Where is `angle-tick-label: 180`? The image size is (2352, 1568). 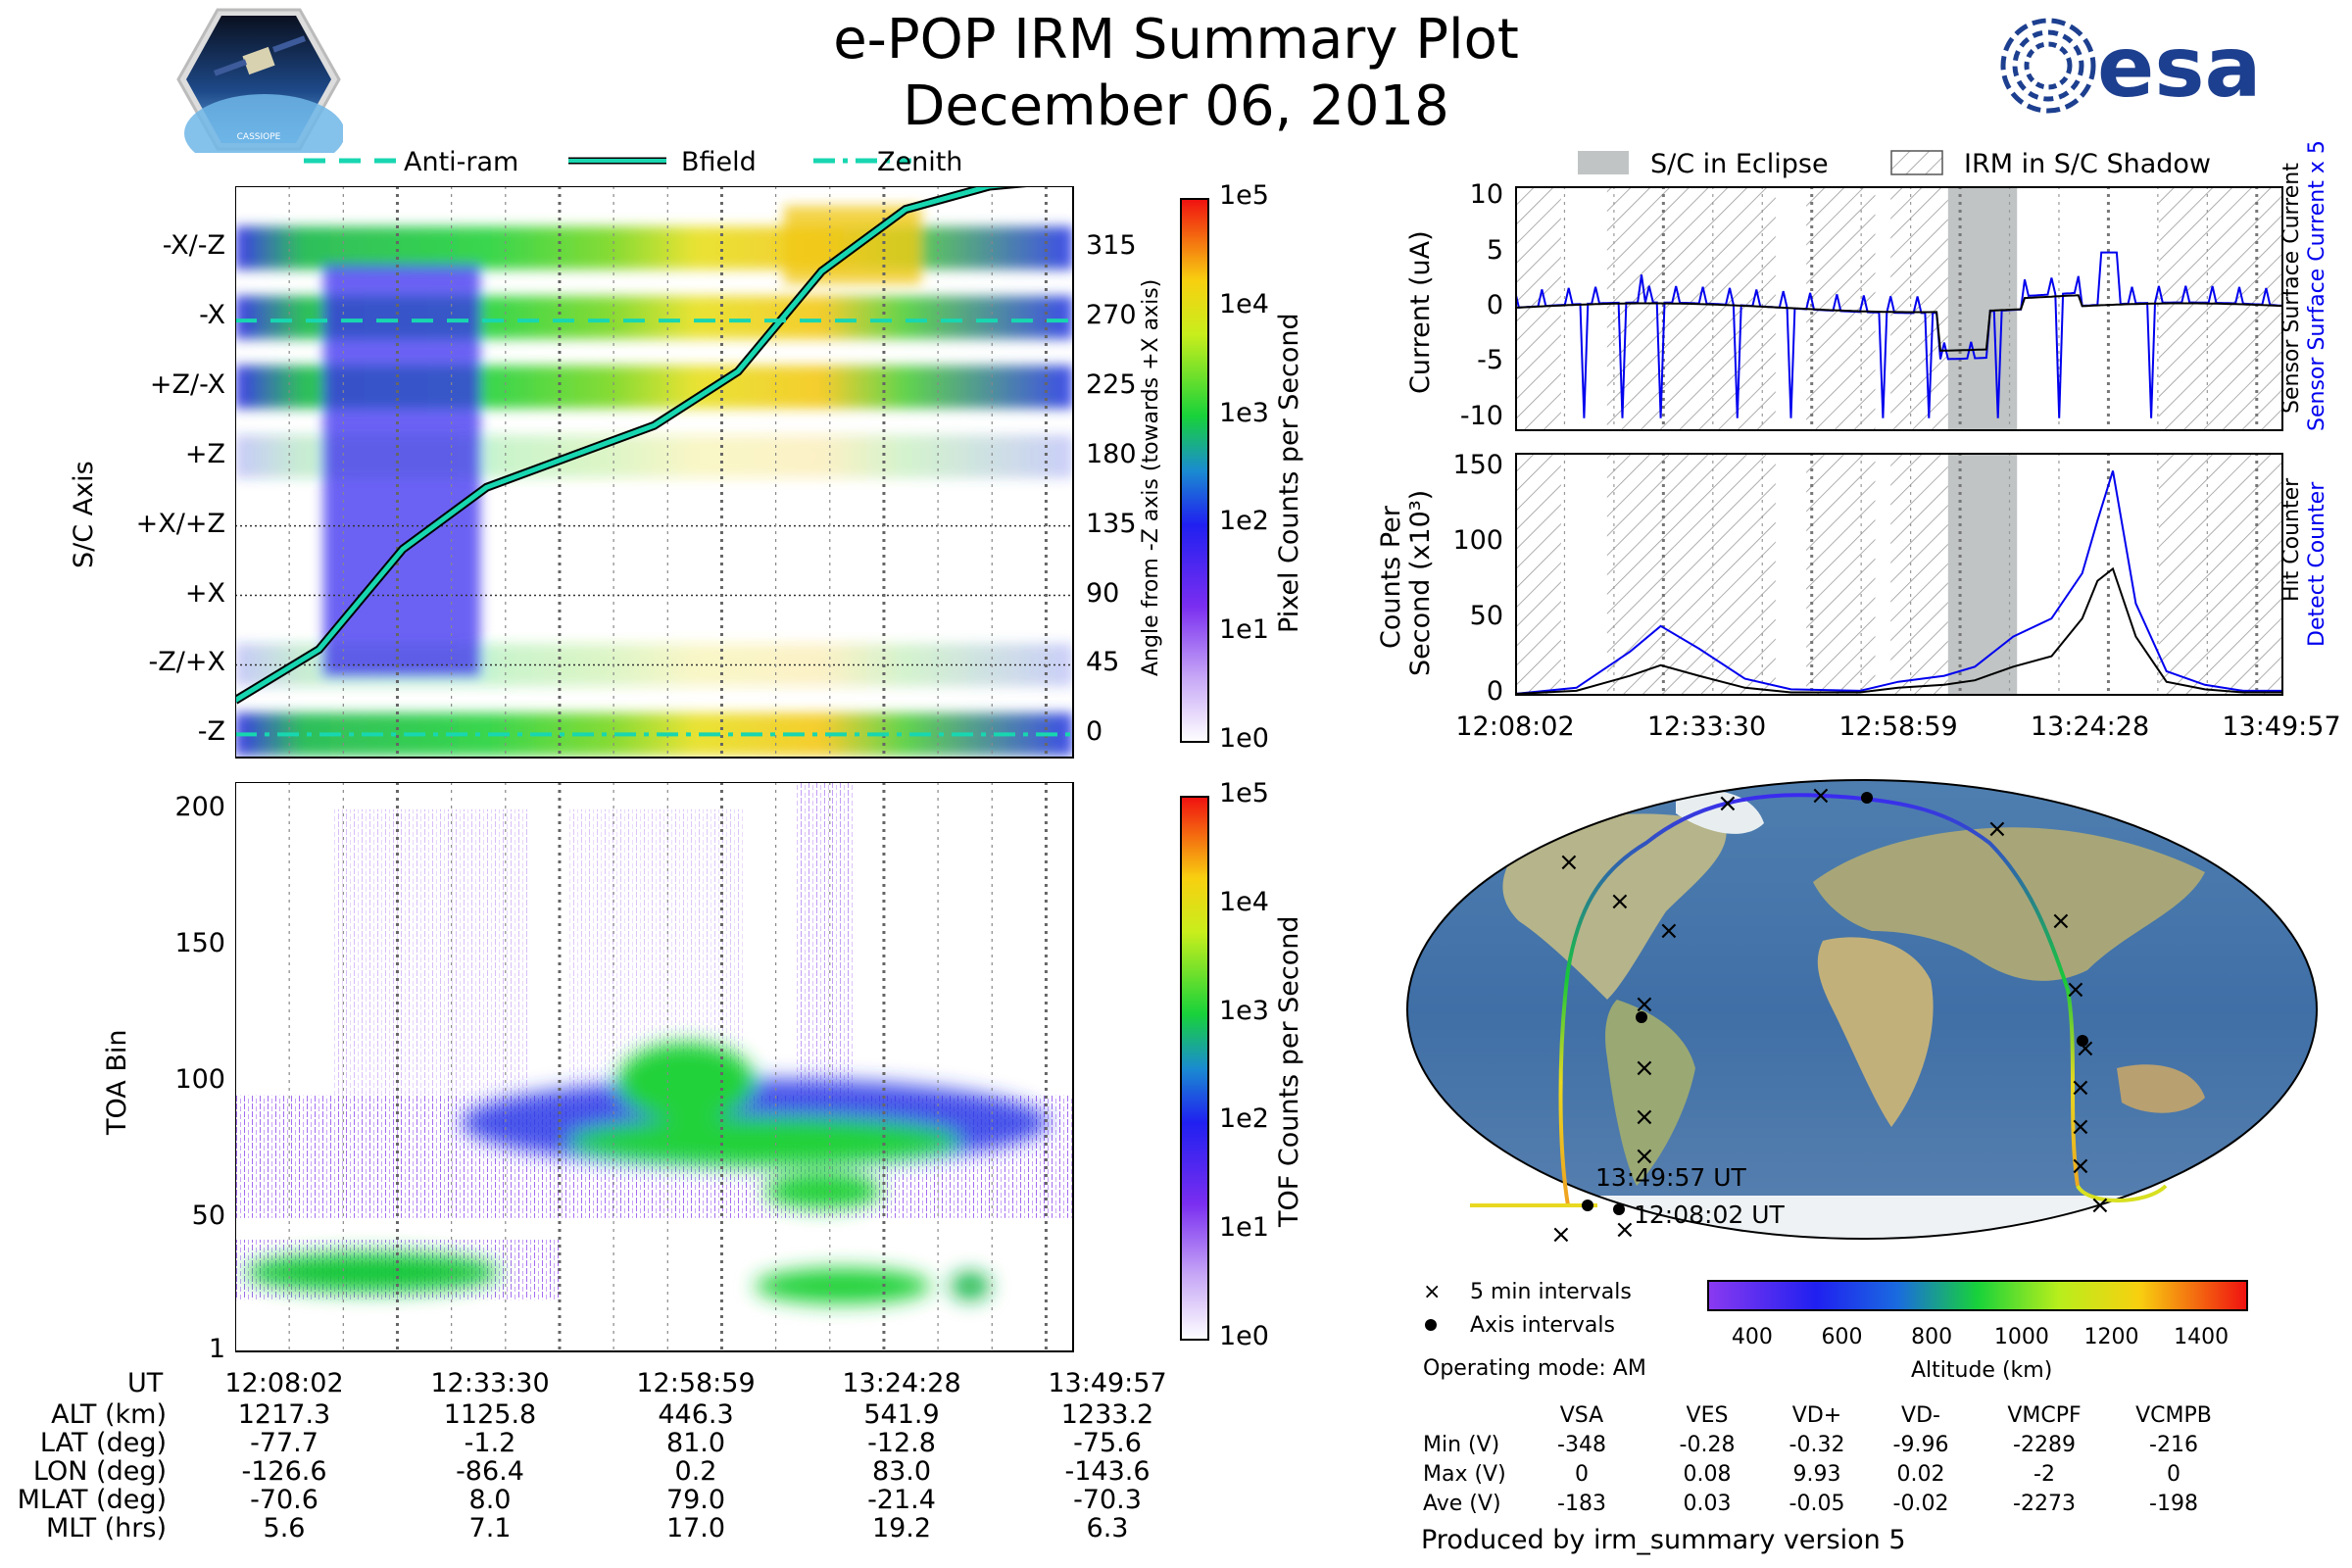
angle-tick-label: 180 is located at coordinates (1111, 453).